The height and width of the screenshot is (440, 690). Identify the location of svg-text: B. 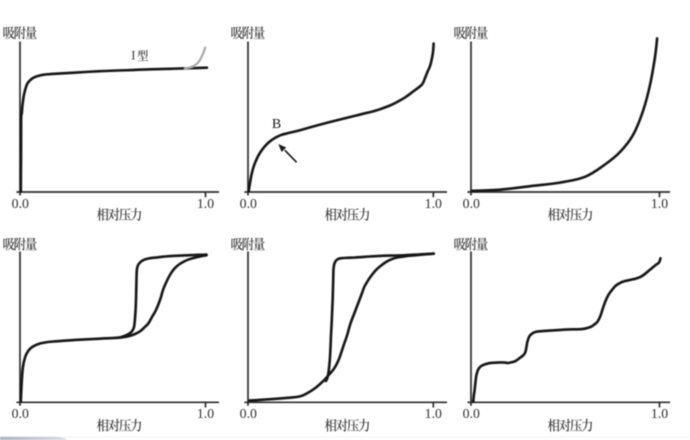
(276, 124).